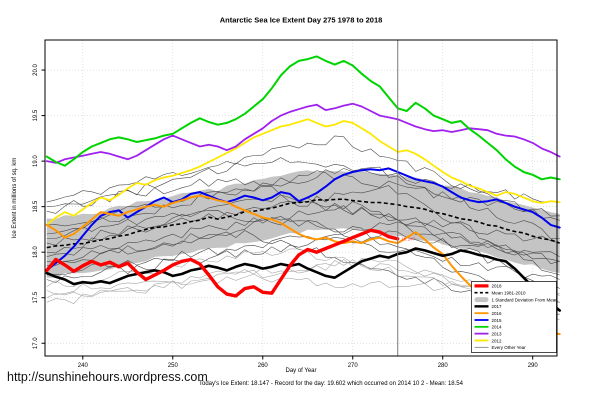 The image size is (601, 400). What do you see at coordinates (36, 70) in the screenshot?
I see `y-tick-label: 20.0` at bounding box center [36, 70].